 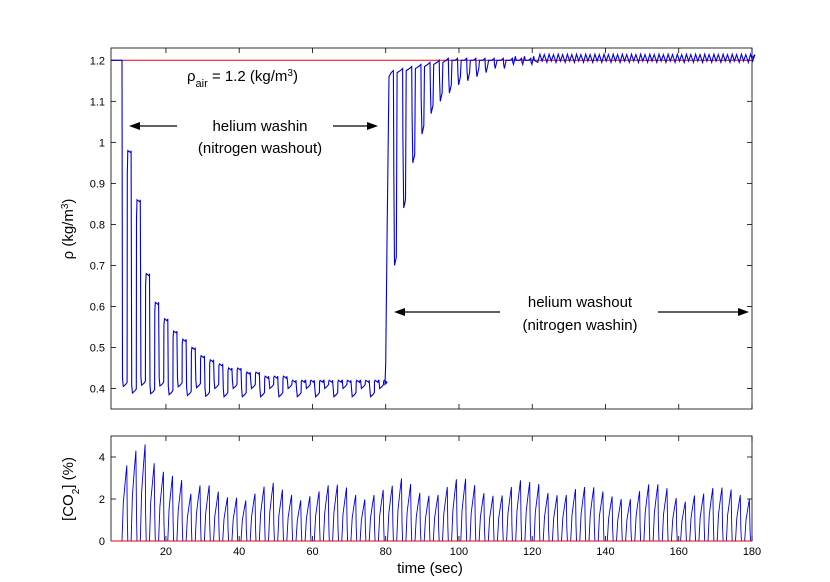 I want to click on co2-y-tick-label: 4, so click(x=102, y=458).